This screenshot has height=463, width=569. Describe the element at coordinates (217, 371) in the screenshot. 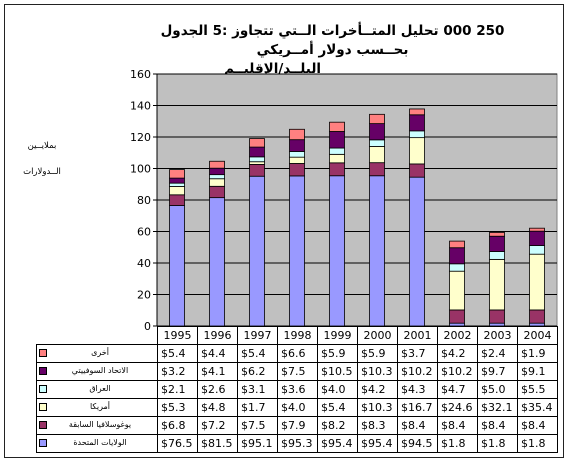

I see `data-cell: $4.1` at that location.